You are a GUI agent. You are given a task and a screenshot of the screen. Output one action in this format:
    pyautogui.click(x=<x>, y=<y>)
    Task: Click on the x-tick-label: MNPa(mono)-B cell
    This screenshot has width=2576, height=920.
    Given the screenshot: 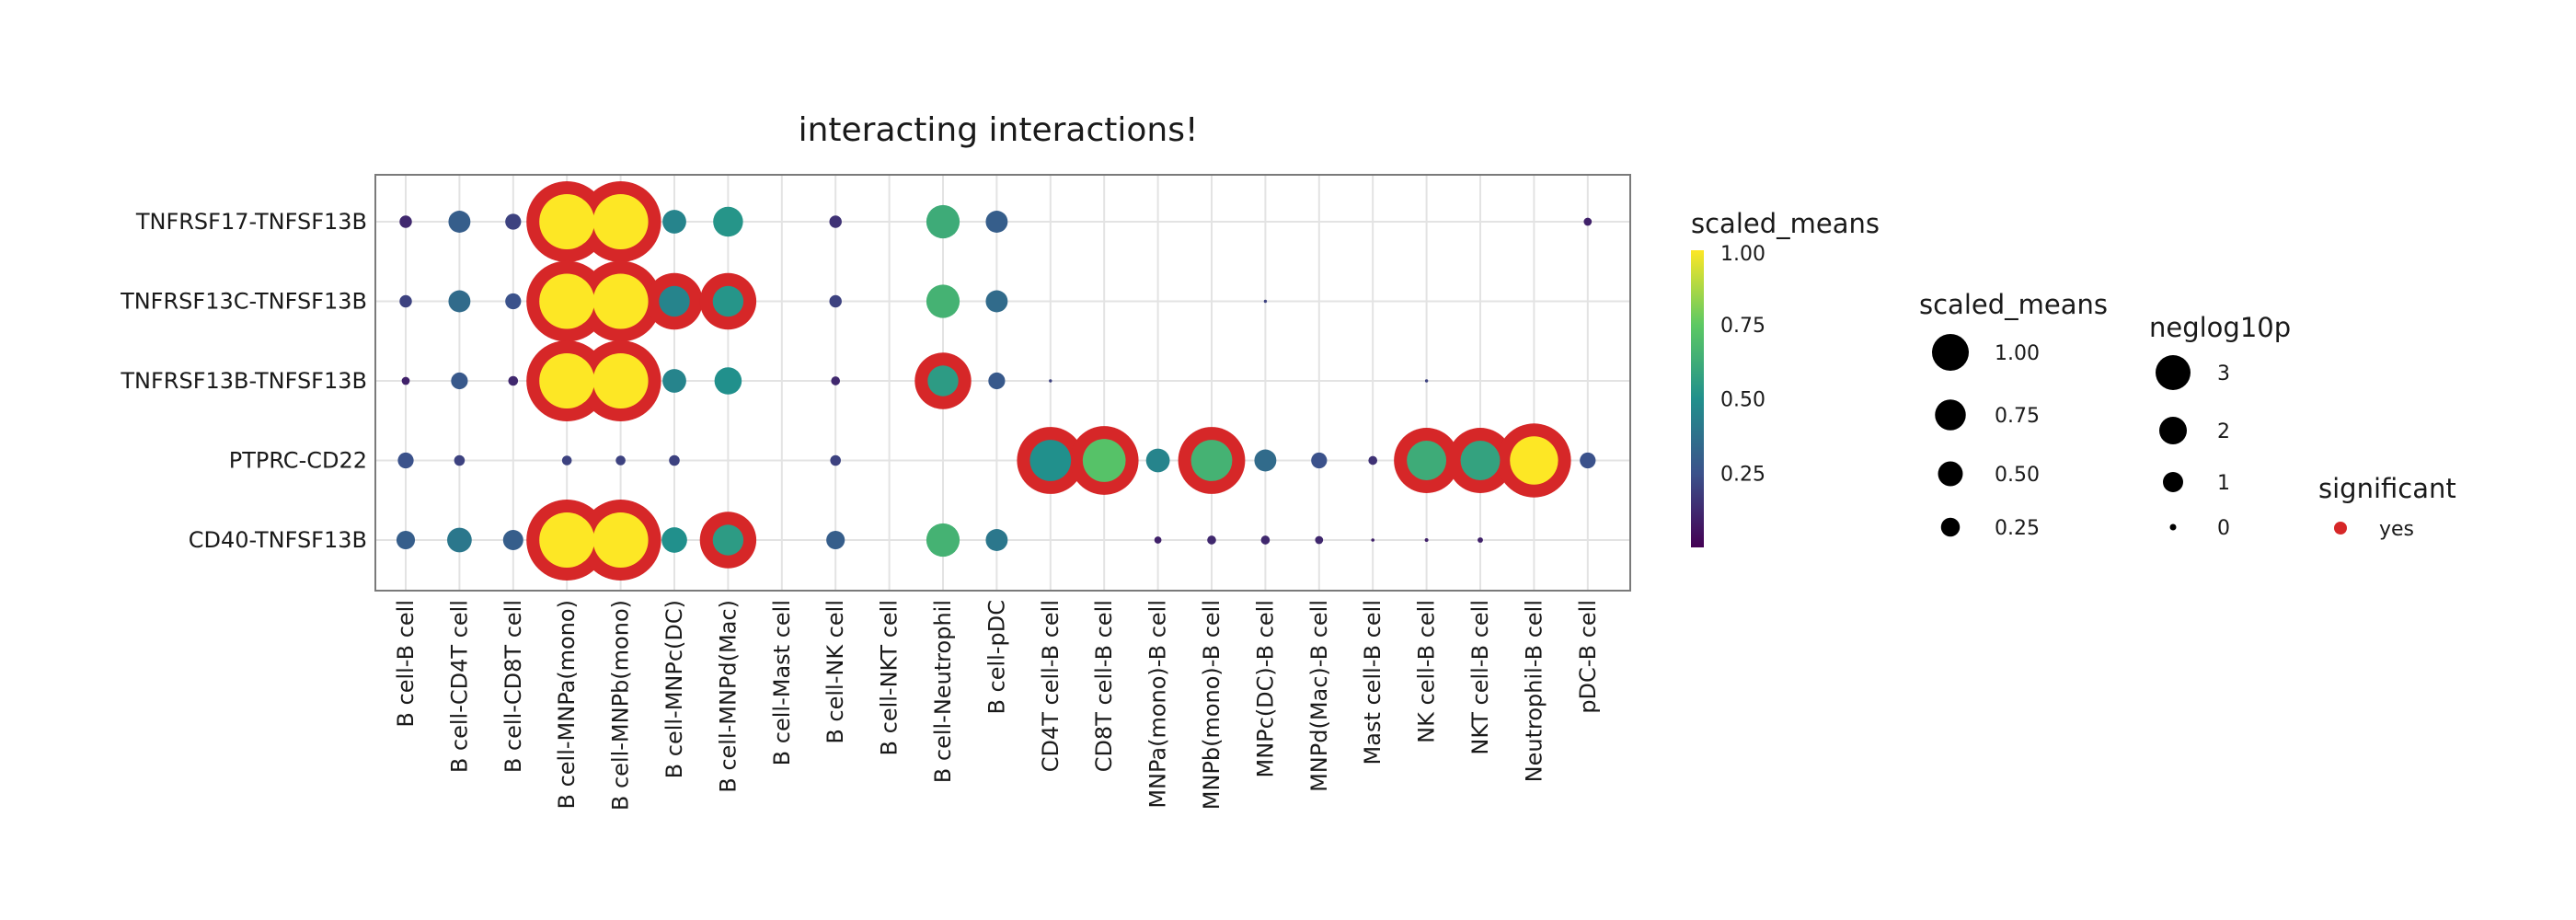 What is the action you would take?
    pyautogui.click(x=1158, y=704)
    